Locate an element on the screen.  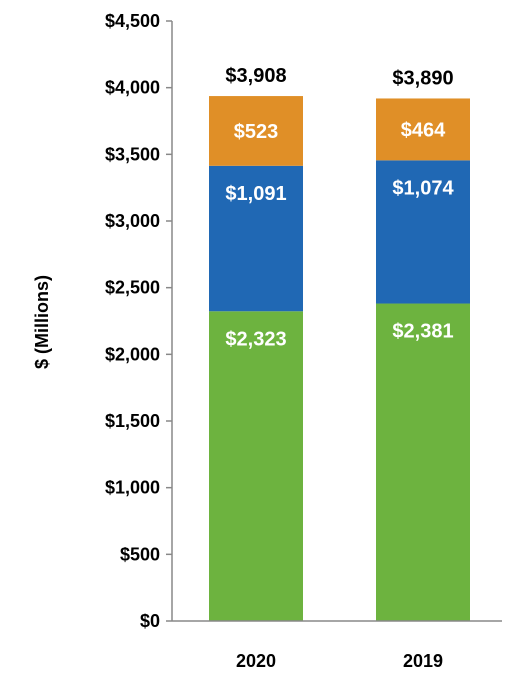
segment-value-label: $523 is located at coordinates (256, 132).